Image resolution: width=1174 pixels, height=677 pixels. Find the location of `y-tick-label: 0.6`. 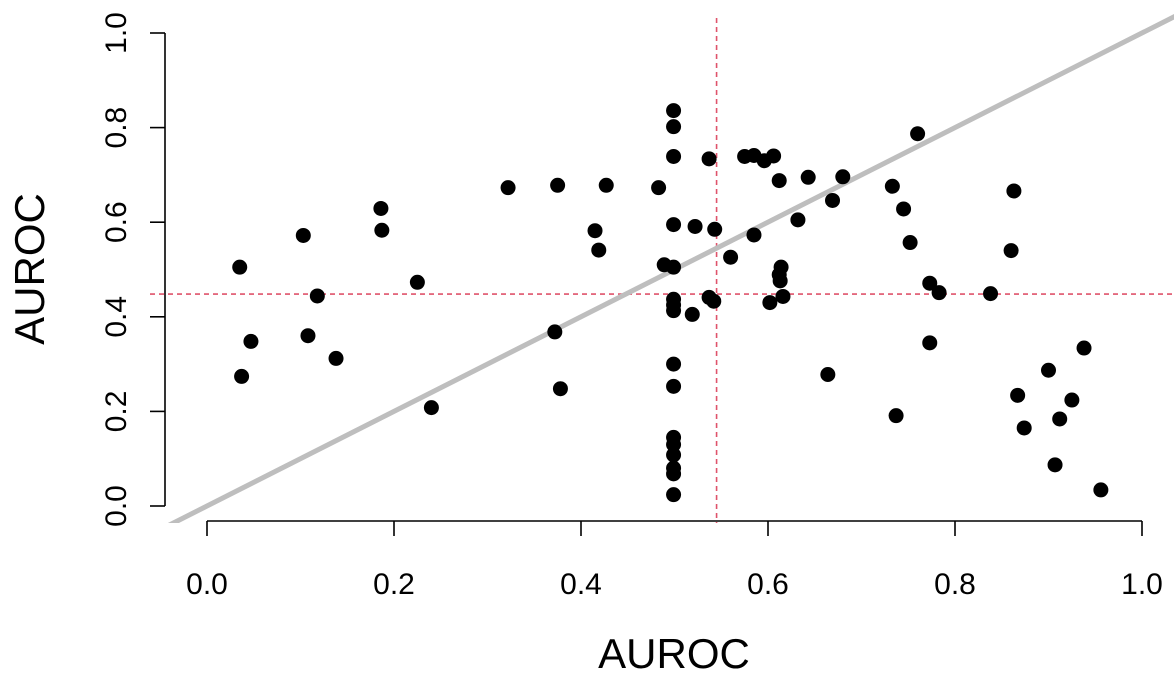

y-tick-label: 0.6 is located at coordinates (116, 222).